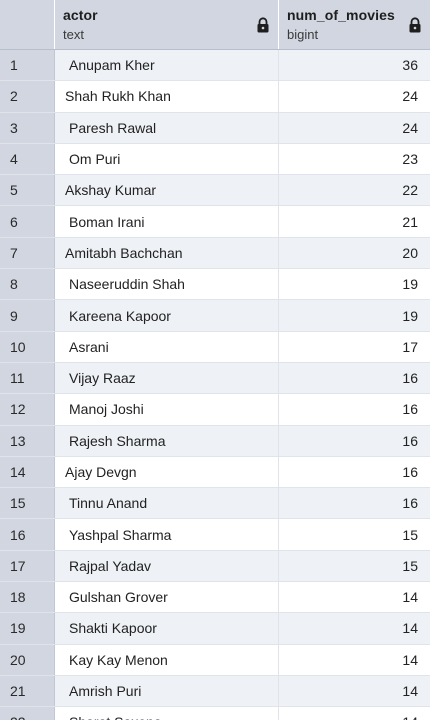 The width and height of the screenshot is (430, 720). What do you see at coordinates (167, 127) in the screenshot?
I see `cell-actor: Paresh Rawal` at bounding box center [167, 127].